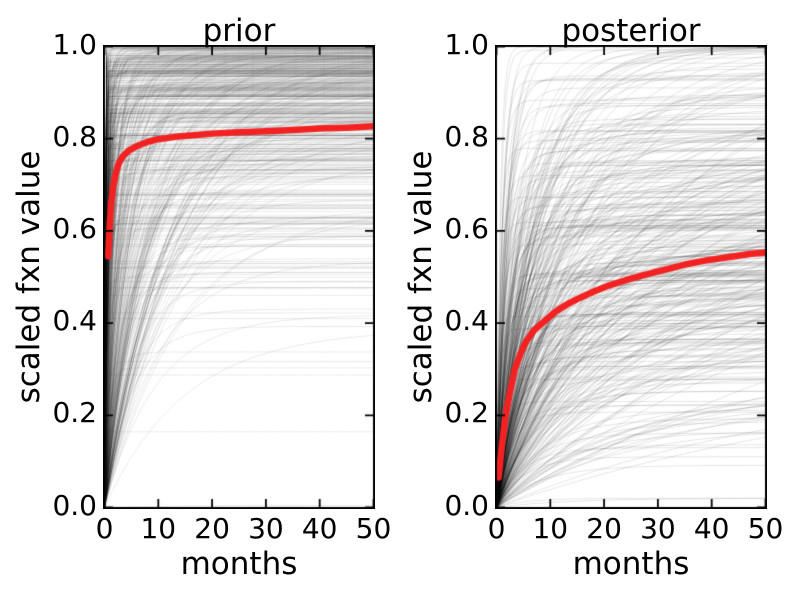 This screenshot has width=800, height=600. I want to click on posterior-x-tick-label: 50, so click(765, 528).